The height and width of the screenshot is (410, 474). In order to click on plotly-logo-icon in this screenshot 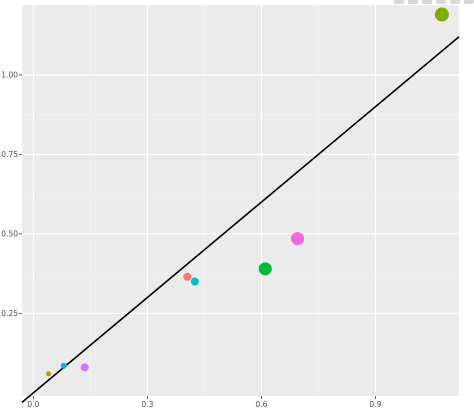, I will do `click(469, 2)`.